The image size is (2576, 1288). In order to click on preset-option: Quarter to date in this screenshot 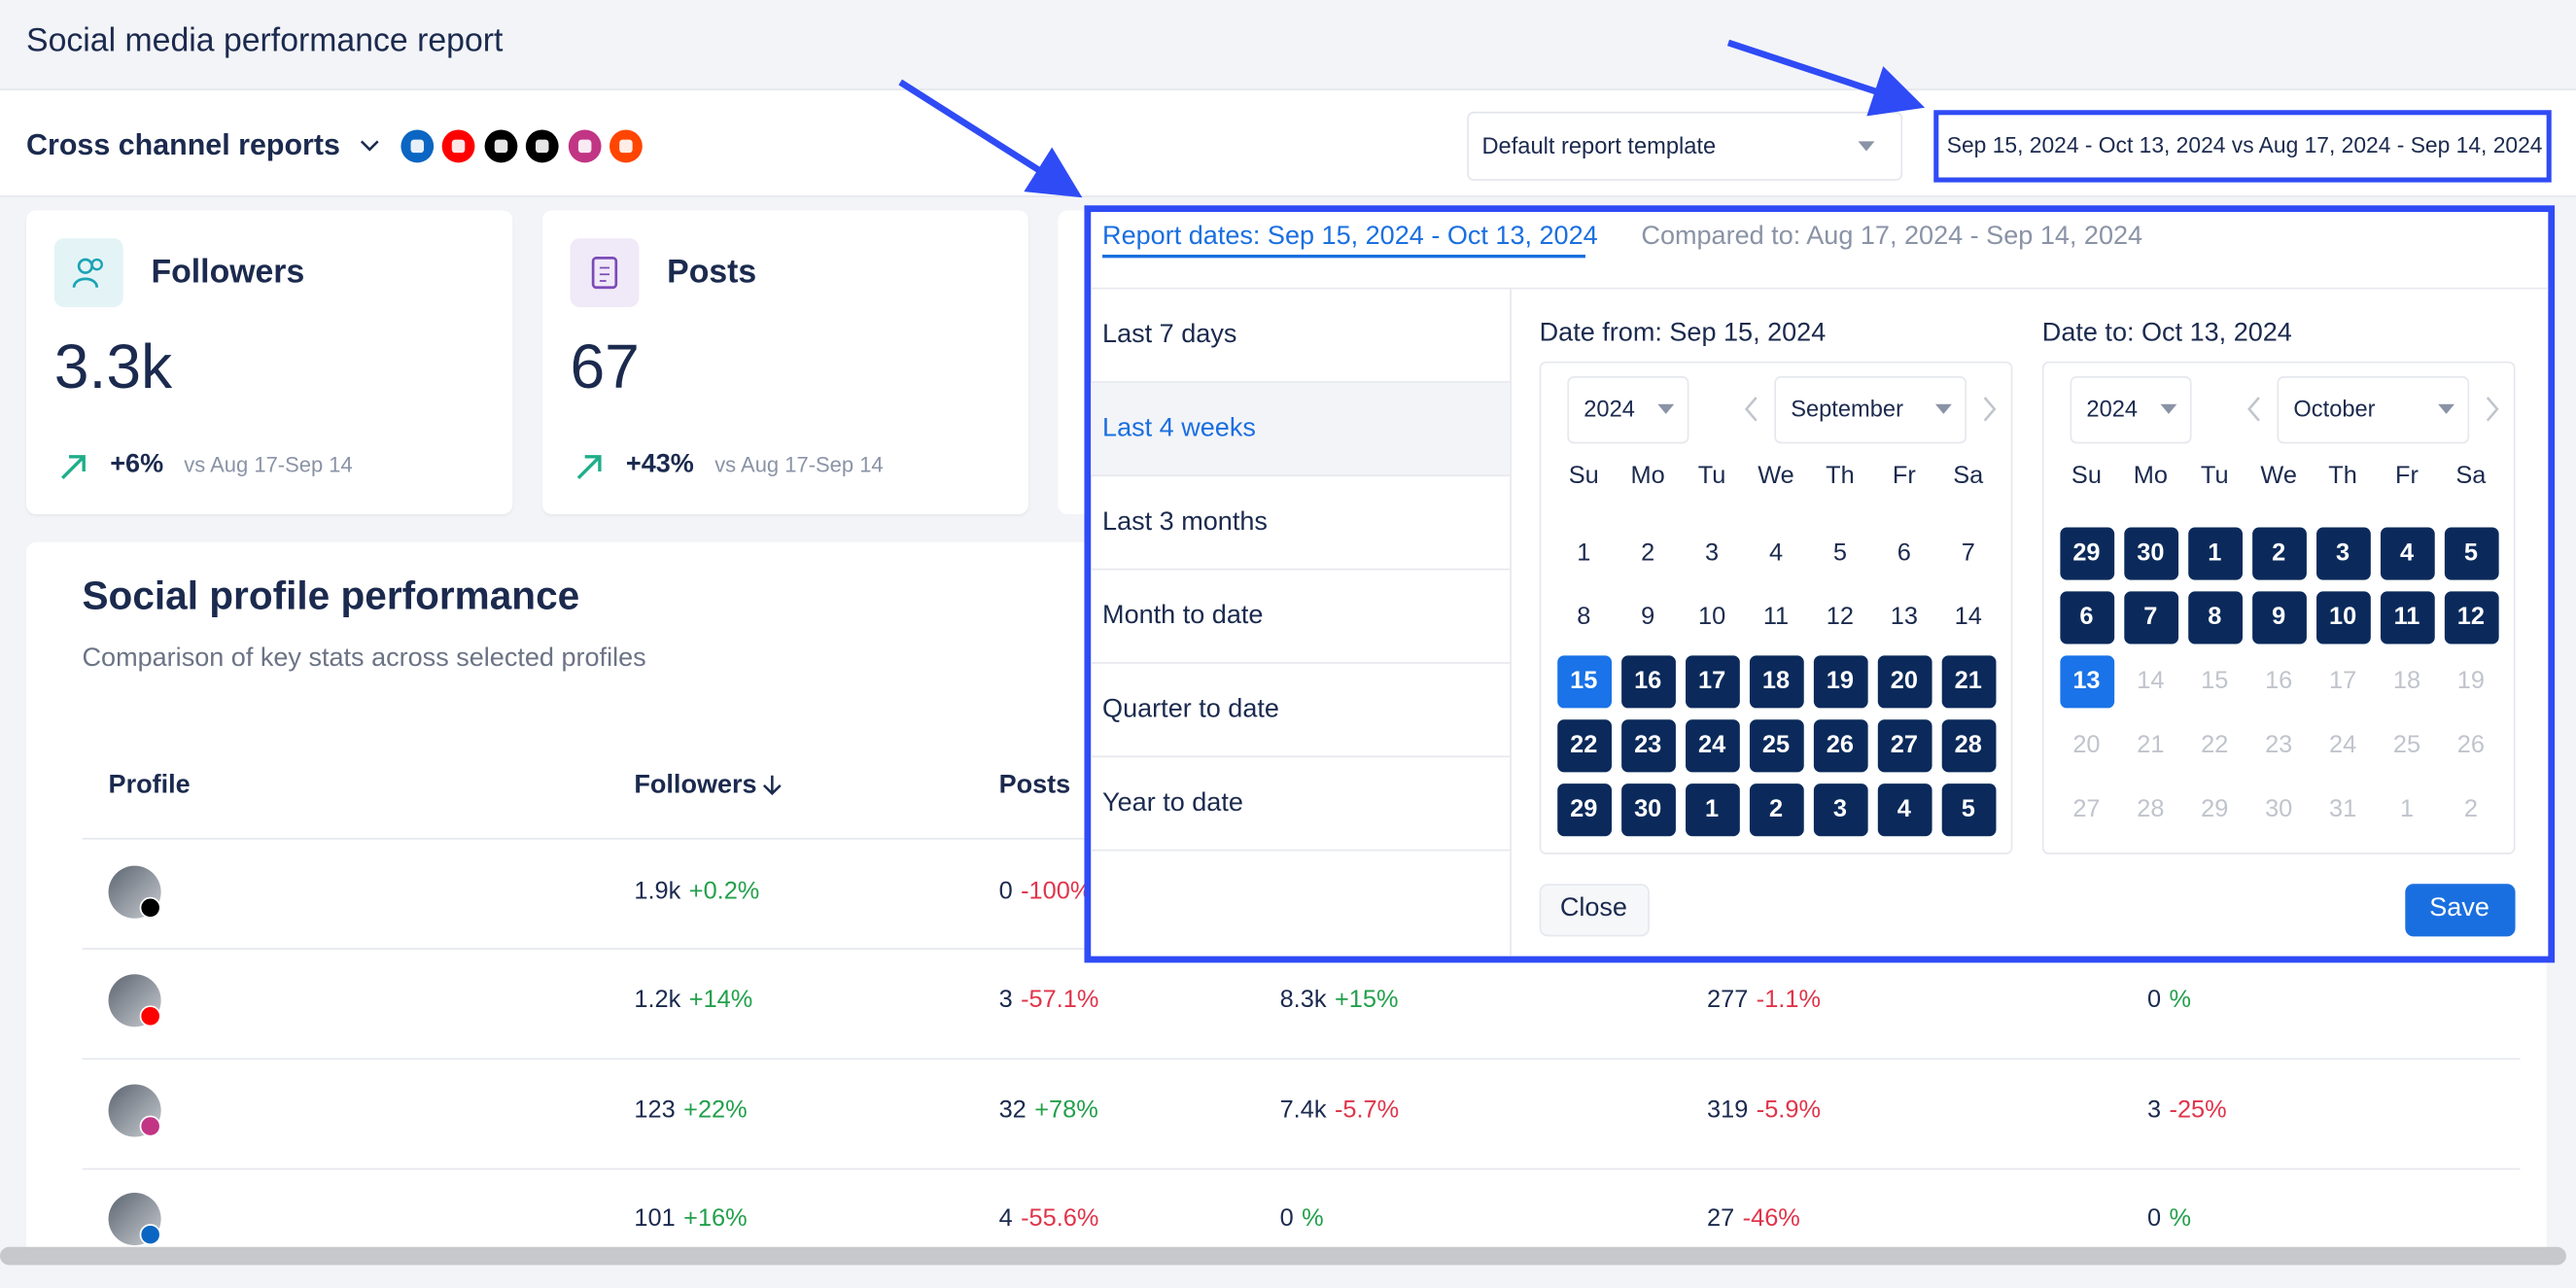, I will do `click(1190, 710)`.